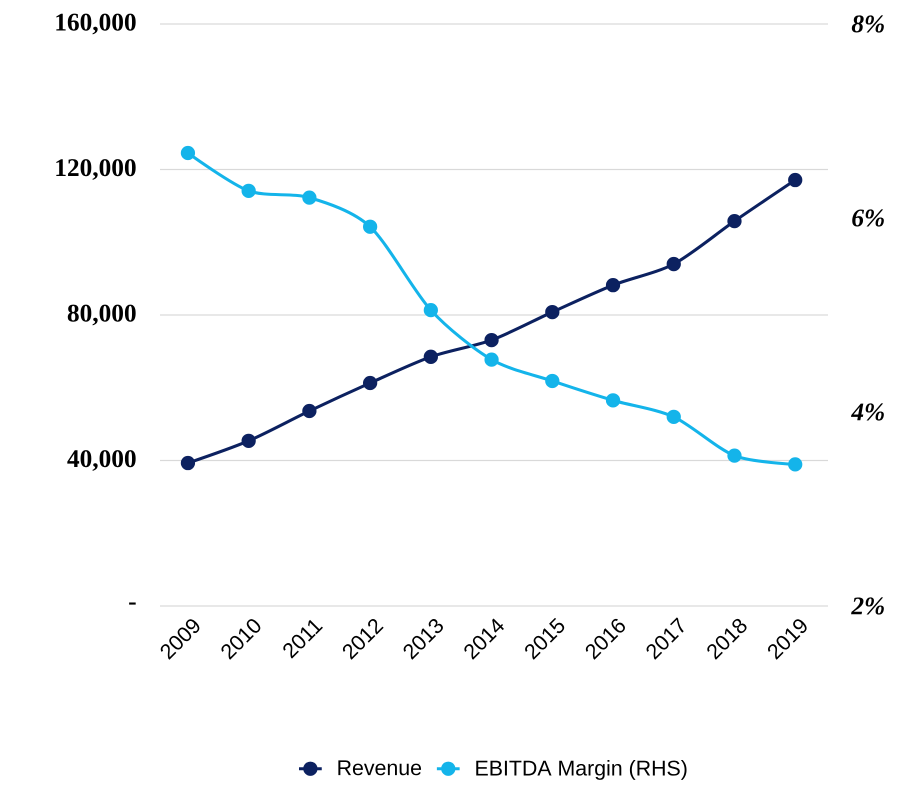 Image resolution: width=901 pixels, height=787 pixels. What do you see at coordinates (868, 218) in the screenshot?
I see `y2-tick-label: 6%` at bounding box center [868, 218].